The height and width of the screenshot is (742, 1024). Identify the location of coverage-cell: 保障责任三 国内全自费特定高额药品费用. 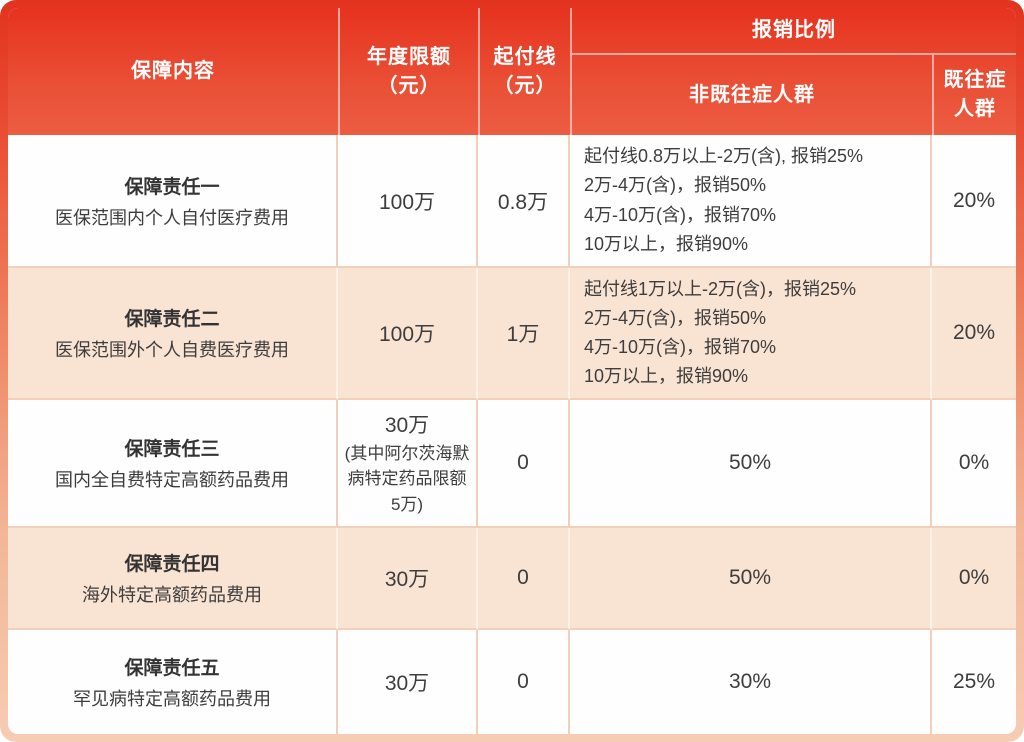
(173, 464).